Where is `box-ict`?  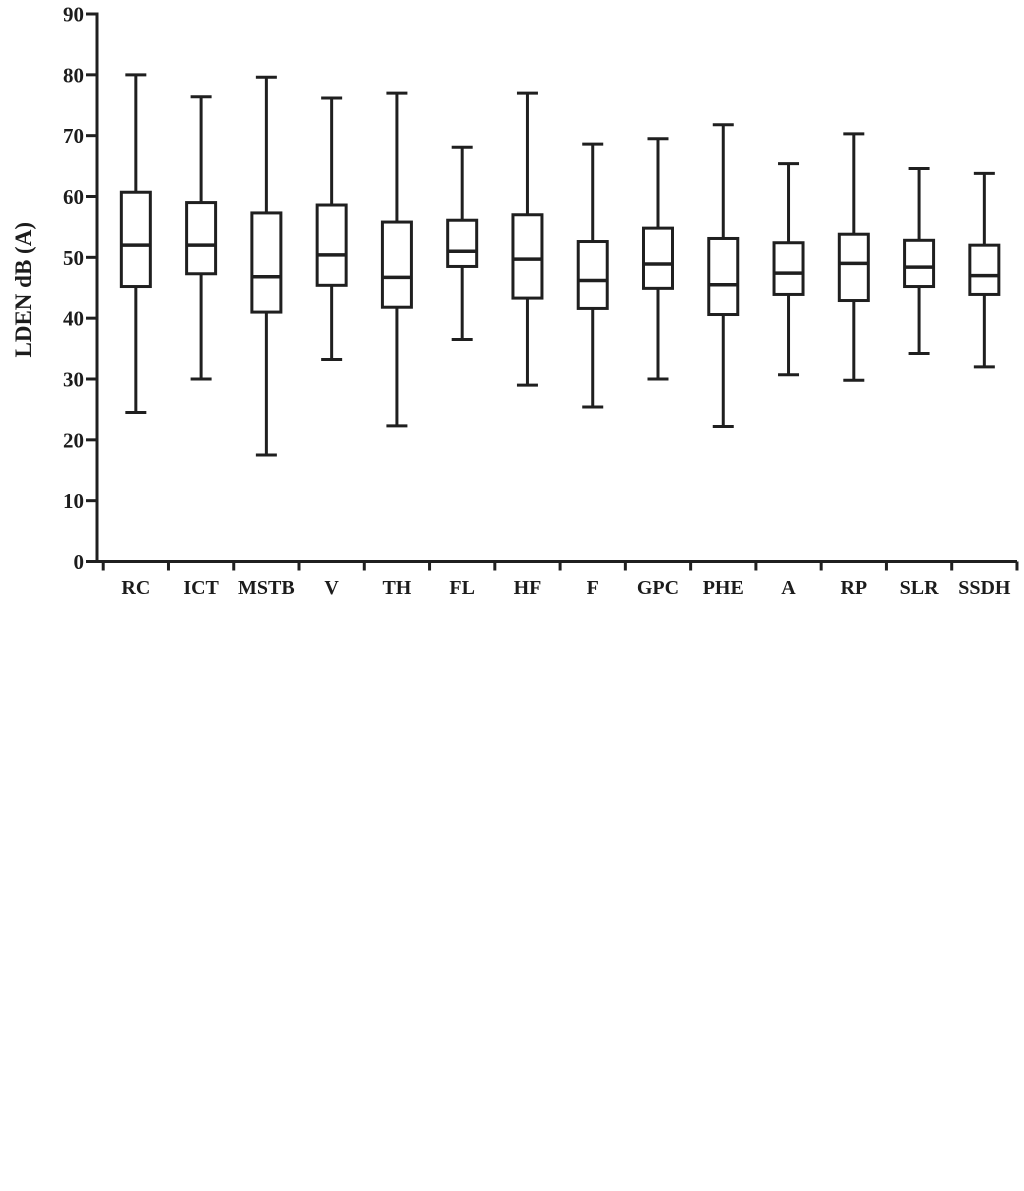 box-ict is located at coordinates (201, 238).